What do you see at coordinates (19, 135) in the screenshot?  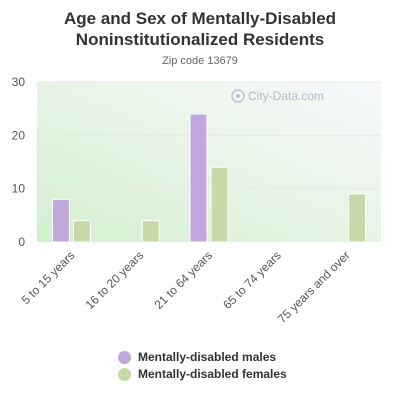 I see `y-tick-label: 20` at bounding box center [19, 135].